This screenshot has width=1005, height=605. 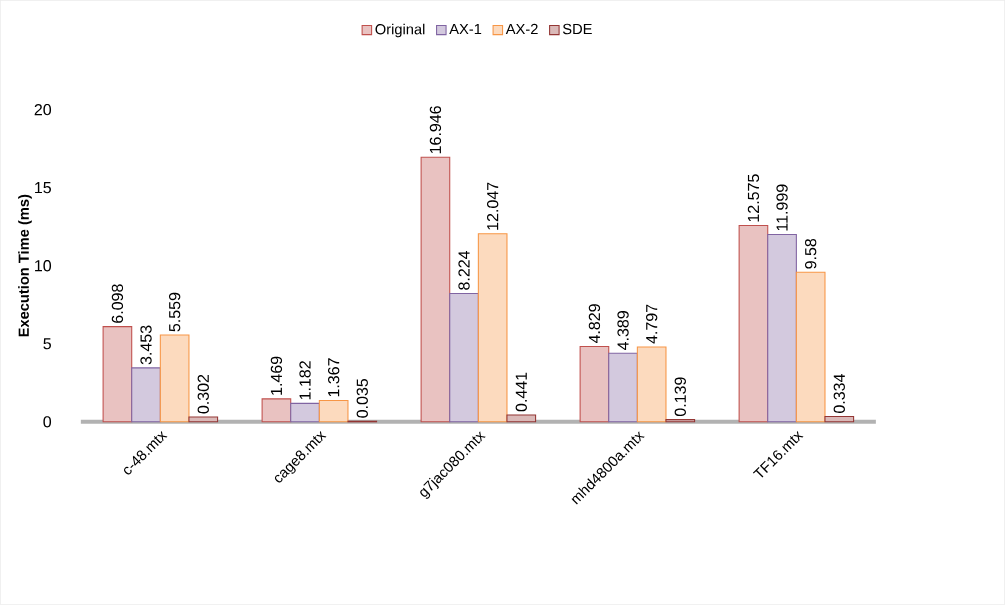 What do you see at coordinates (521, 392) in the screenshot?
I see `data-label: 0.441` at bounding box center [521, 392].